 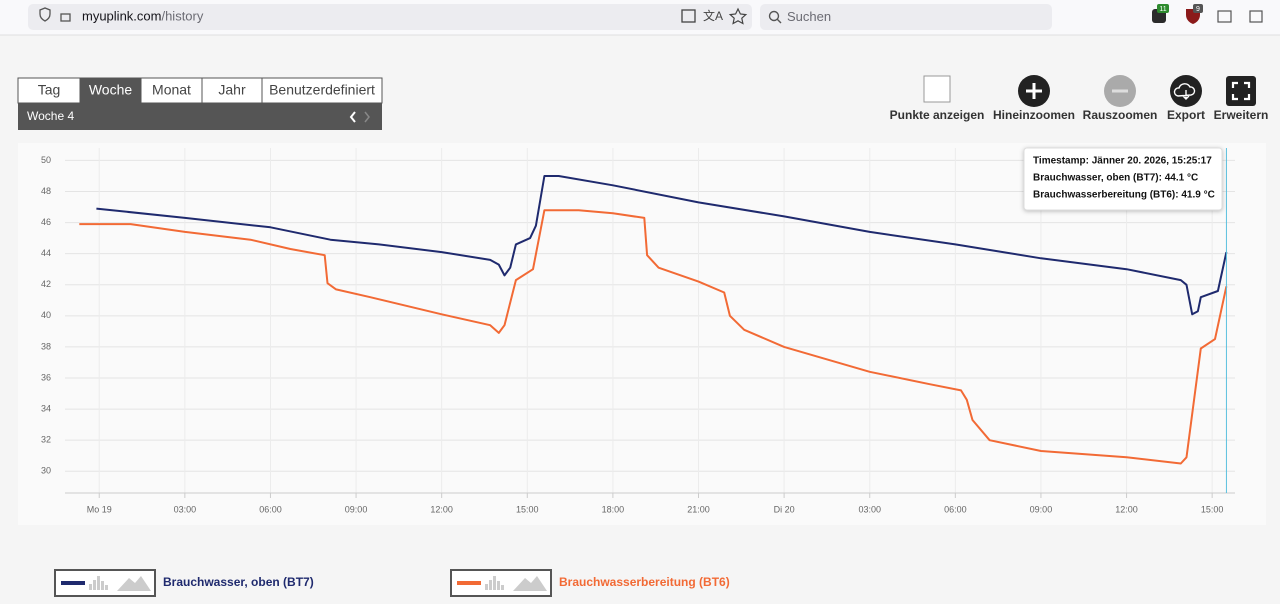 What do you see at coordinates (352, 117) in the screenshot?
I see `prev-button` at bounding box center [352, 117].